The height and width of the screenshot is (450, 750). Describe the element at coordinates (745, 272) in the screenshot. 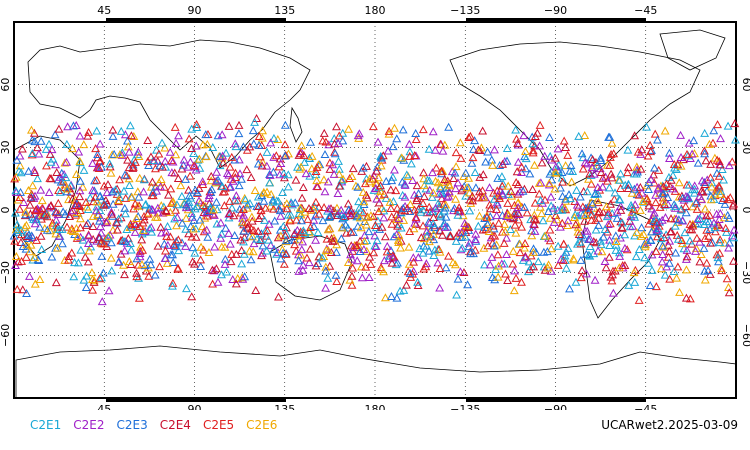

I see `lat-tick-label: −30` at that location.